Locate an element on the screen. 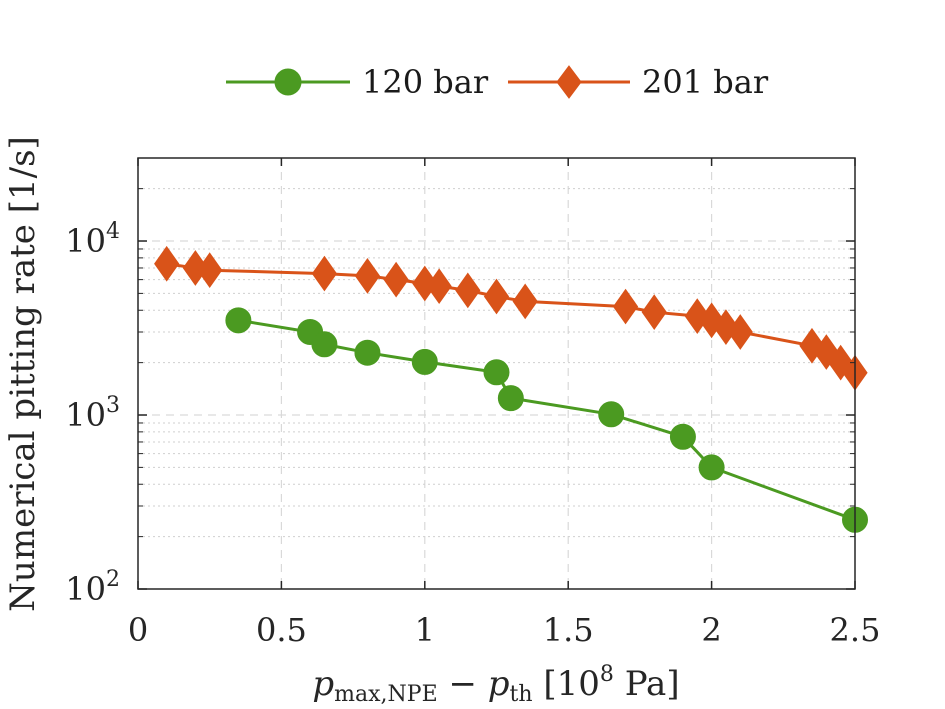 The width and height of the screenshot is (945, 709). series-line-201-bar is located at coordinates (511, 318).